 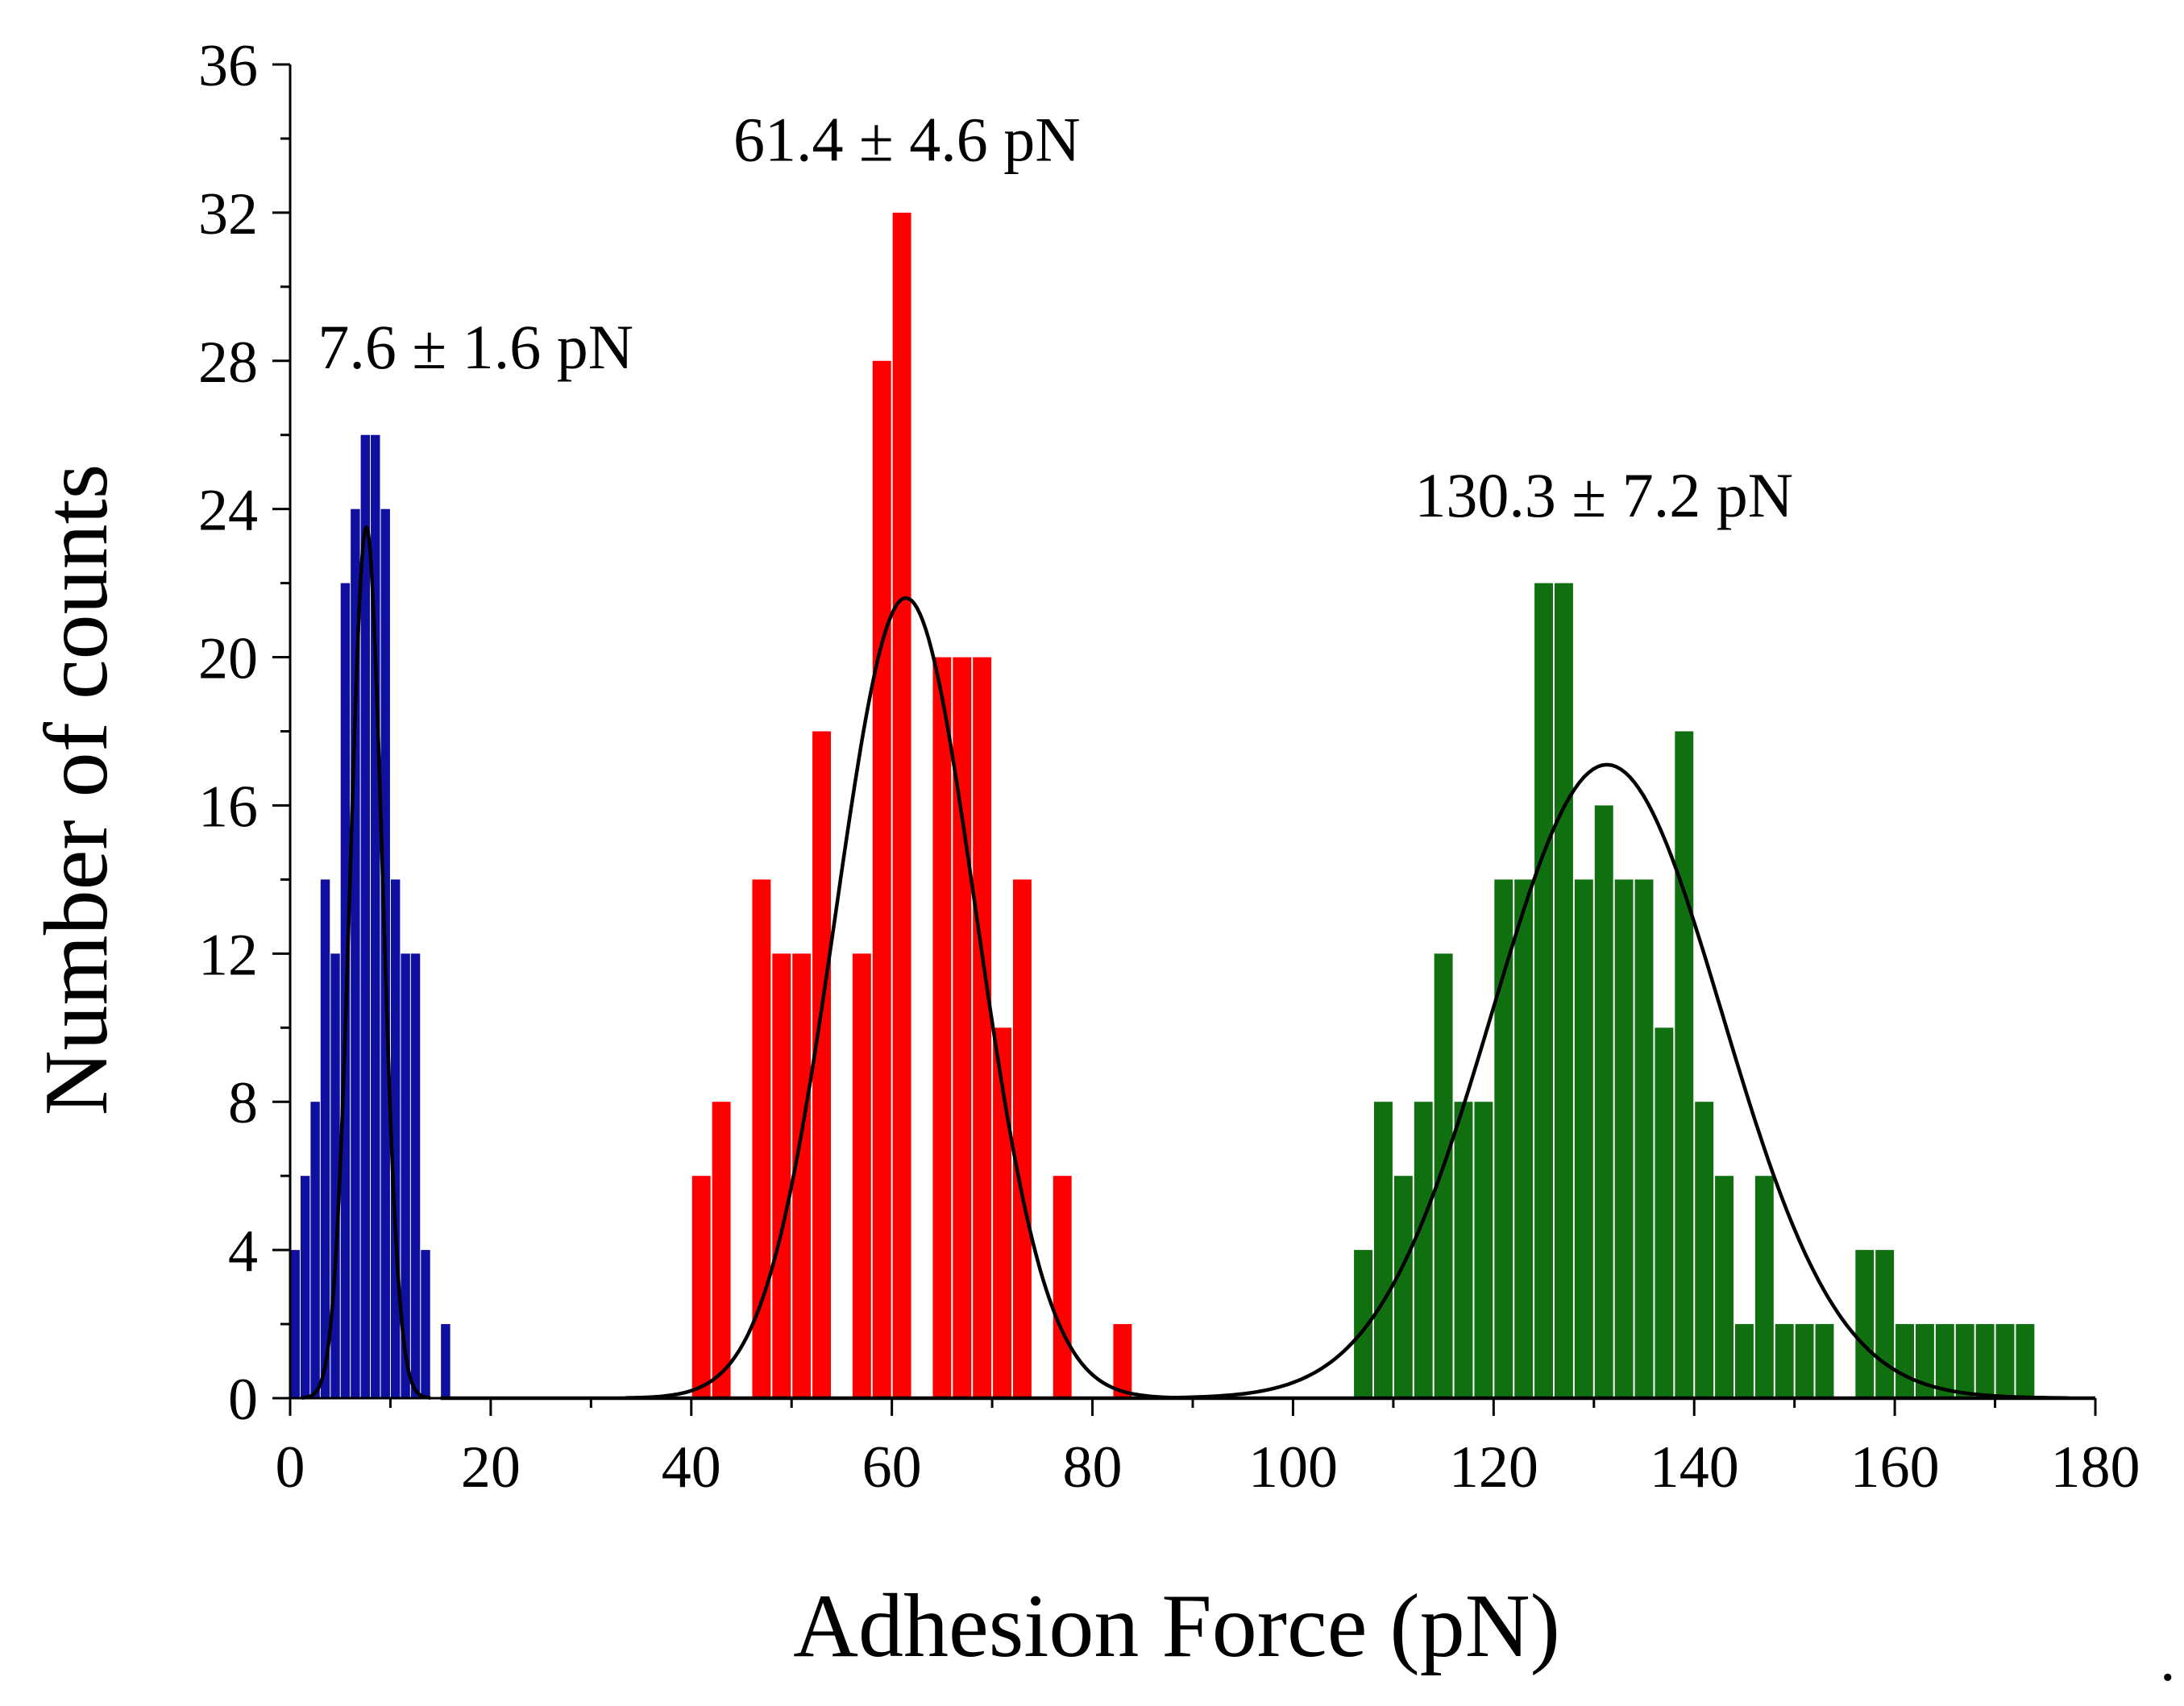 What do you see at coordinates (228, 659) in the screenshot?
I see `y-tick-label-20: 20` at bounding box center [228, 659].